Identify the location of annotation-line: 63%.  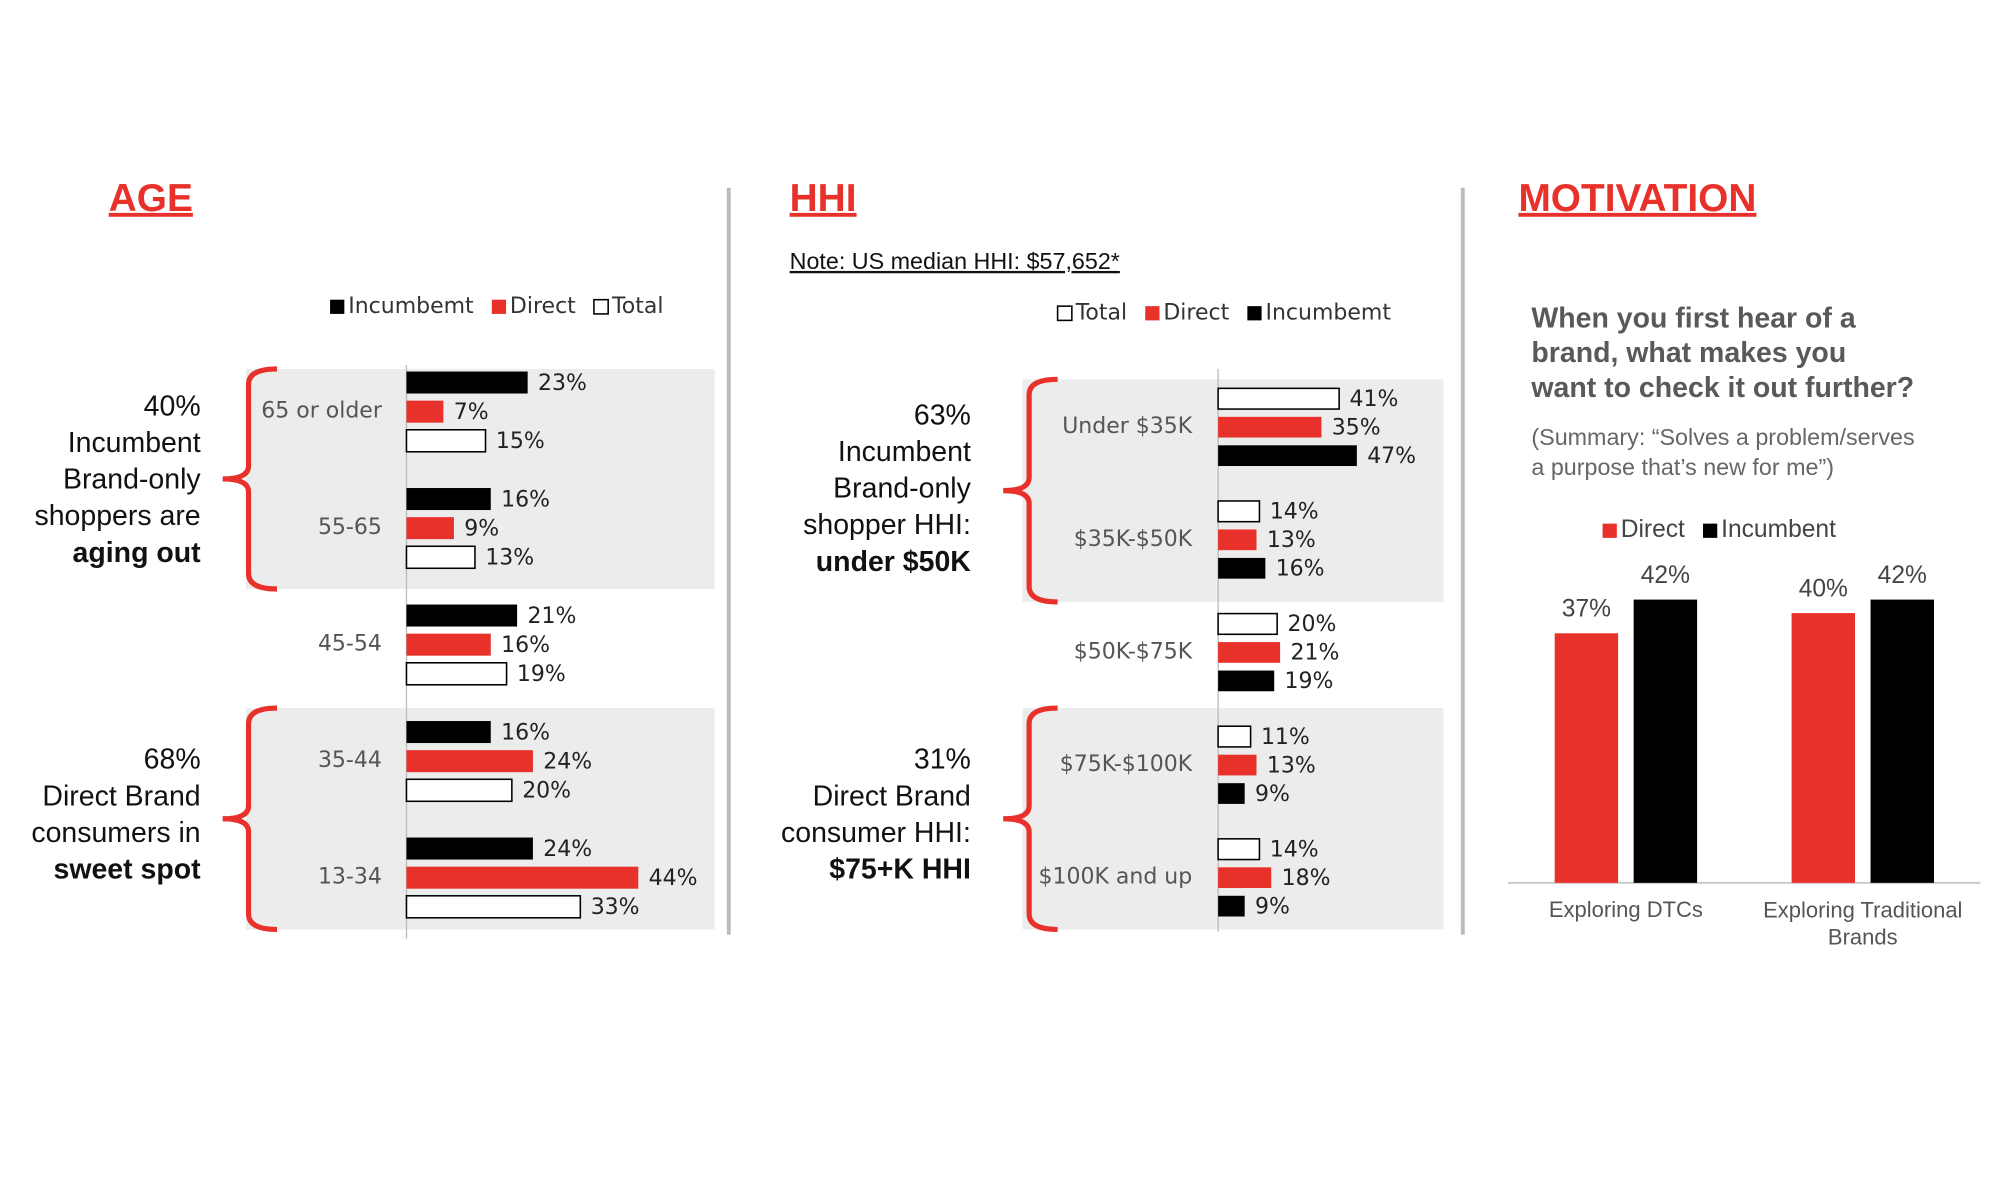
(942, 415).